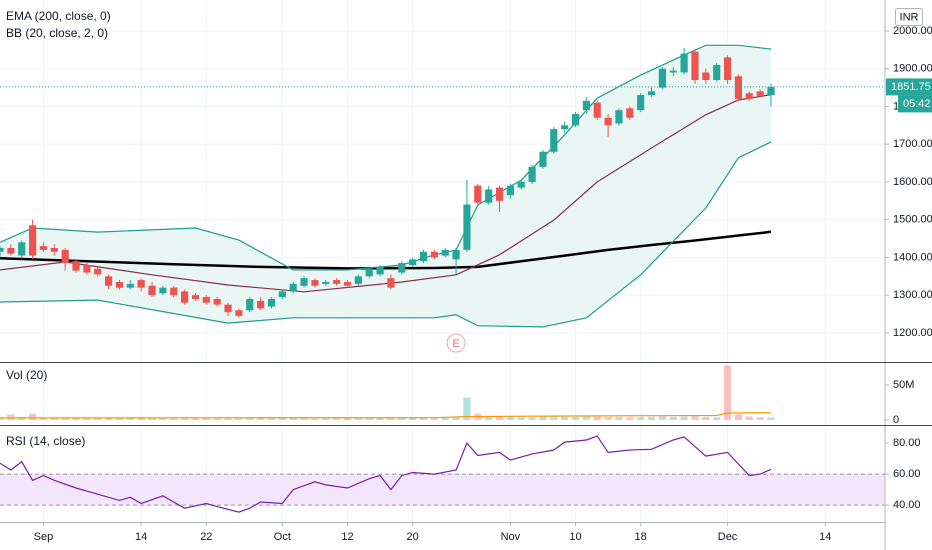 The height and width of the screenshot is (550, 932). Describe the element at coordinates (57, 33) in the screenshot. I see `legend-bb: BB (20, close, 2, 0)` at that location.